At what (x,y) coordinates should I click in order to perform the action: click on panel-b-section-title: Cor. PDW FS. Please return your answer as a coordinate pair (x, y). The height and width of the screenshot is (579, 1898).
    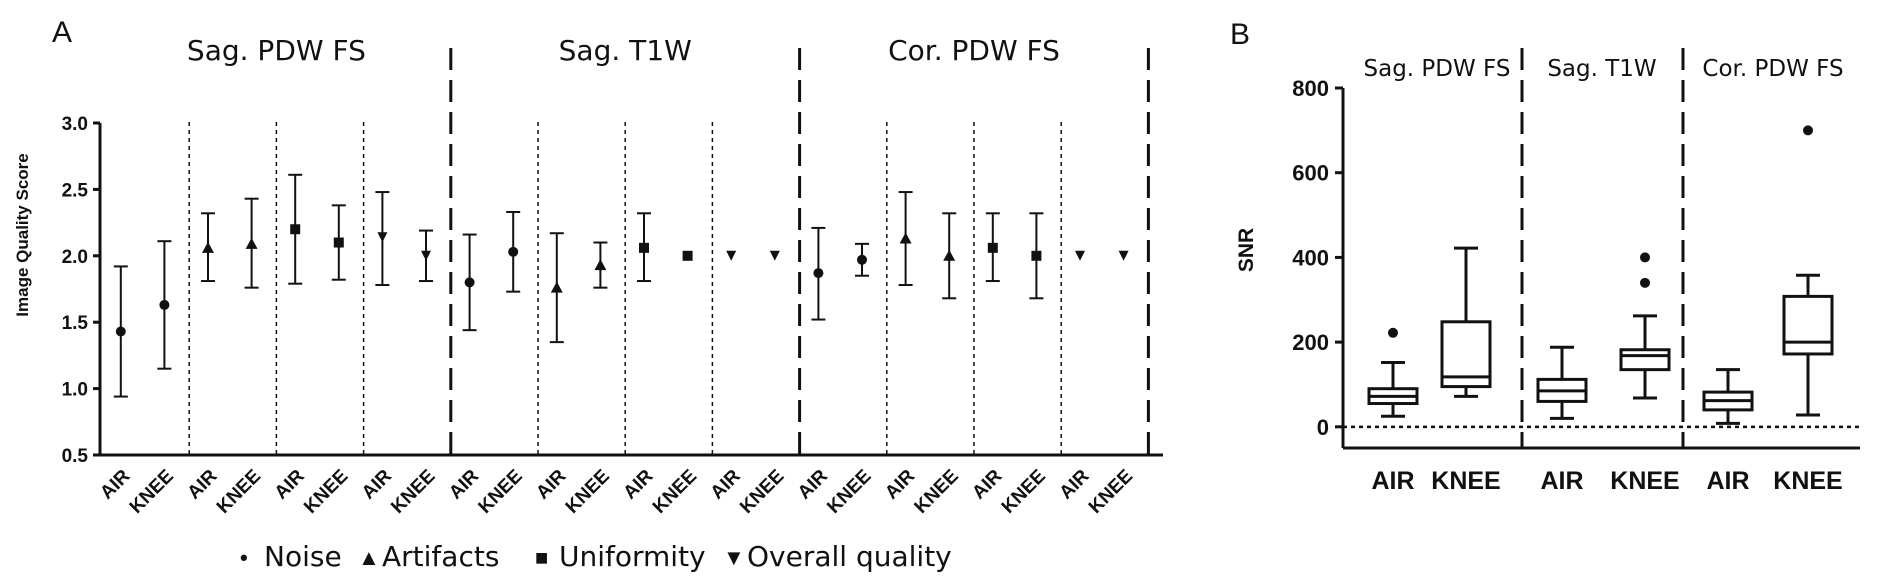
    Looking at the image, I should click on (1772, 69).